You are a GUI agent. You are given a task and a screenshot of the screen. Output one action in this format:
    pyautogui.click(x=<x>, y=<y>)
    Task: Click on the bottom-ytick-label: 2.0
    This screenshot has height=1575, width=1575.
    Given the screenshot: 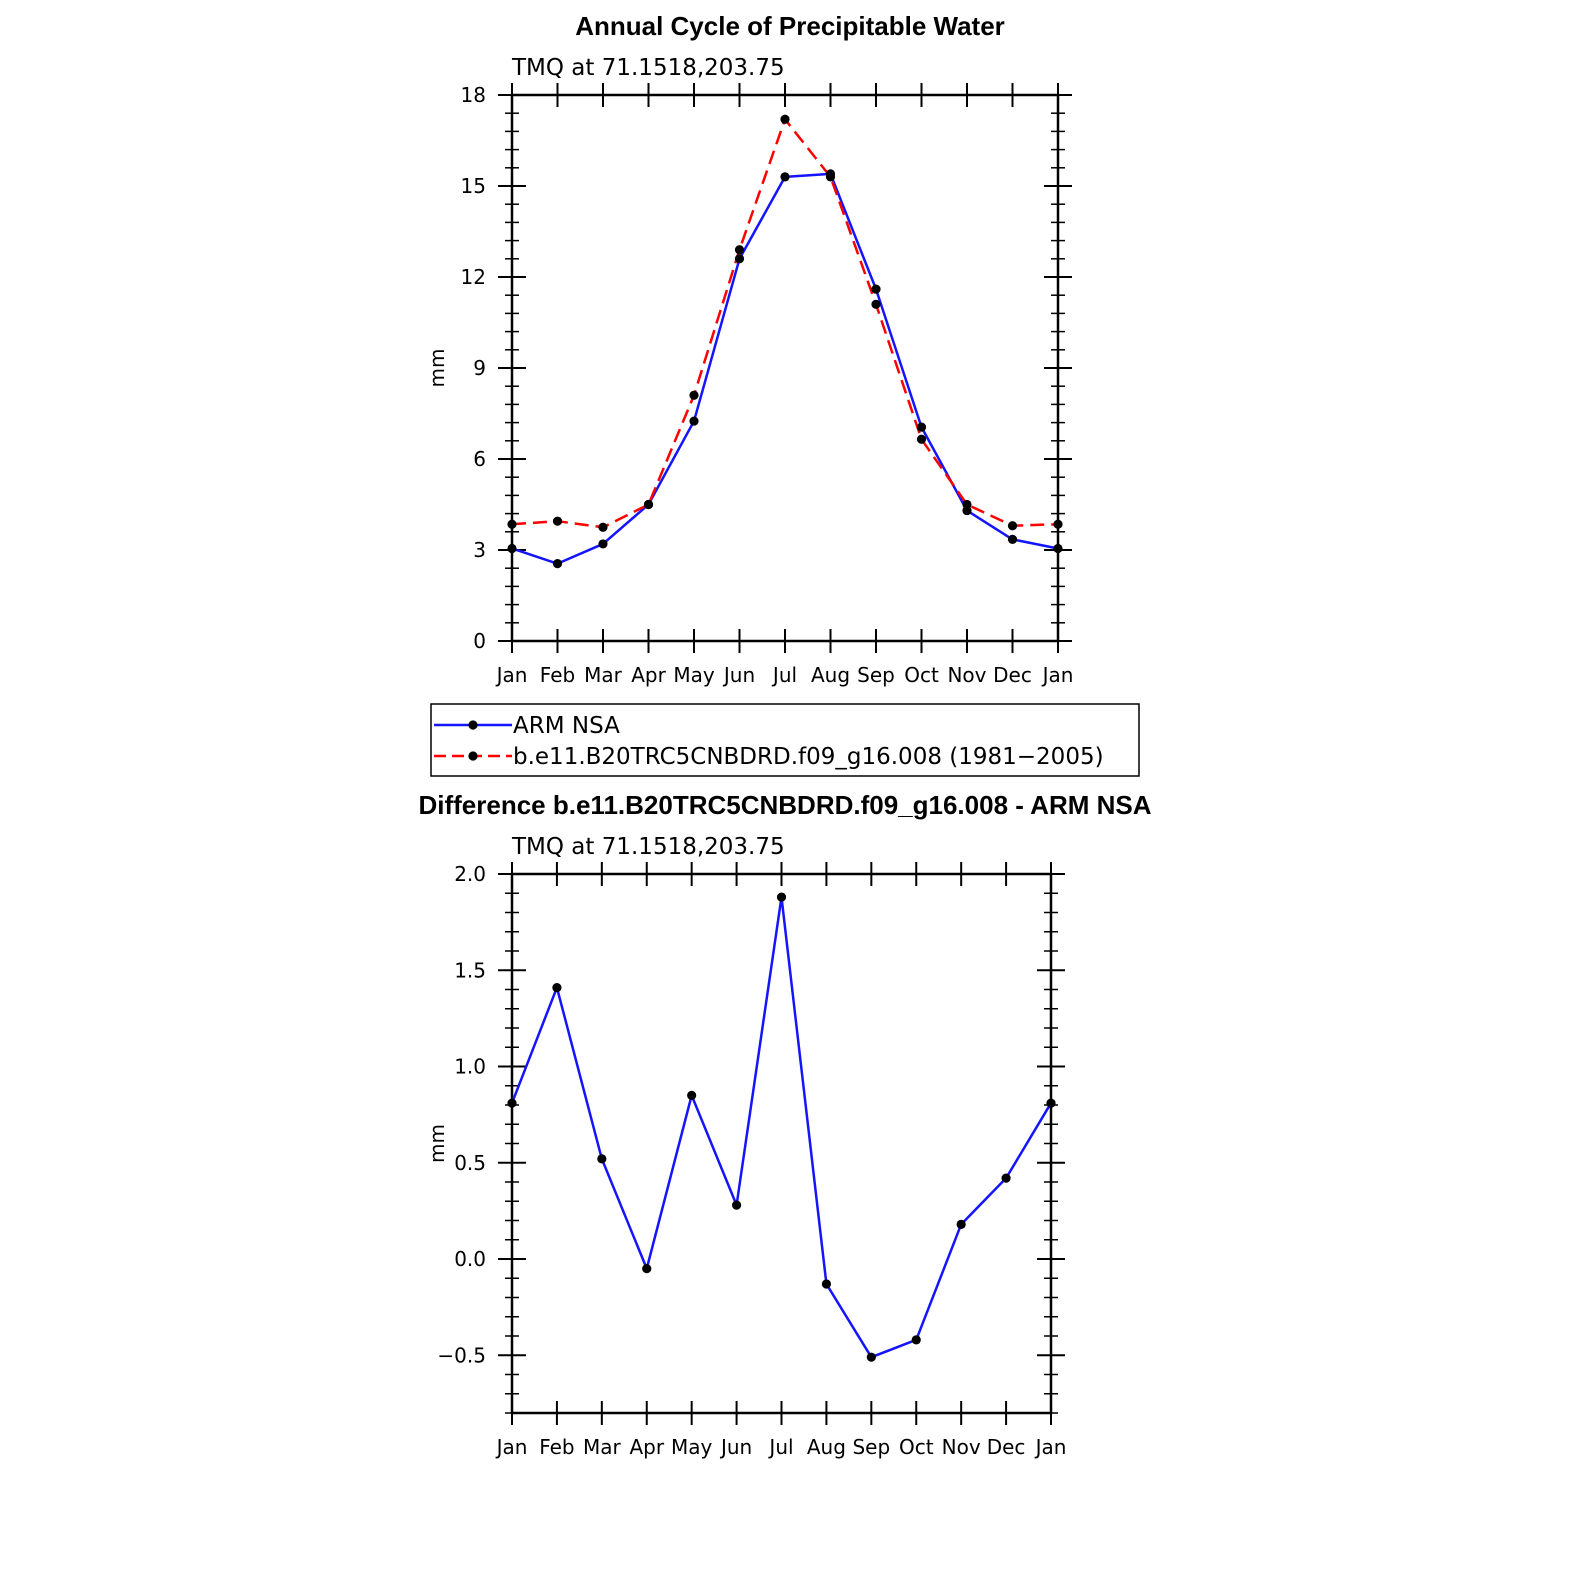 What is the action you would take?
    pyautogui.click(x=470, y=874)
    